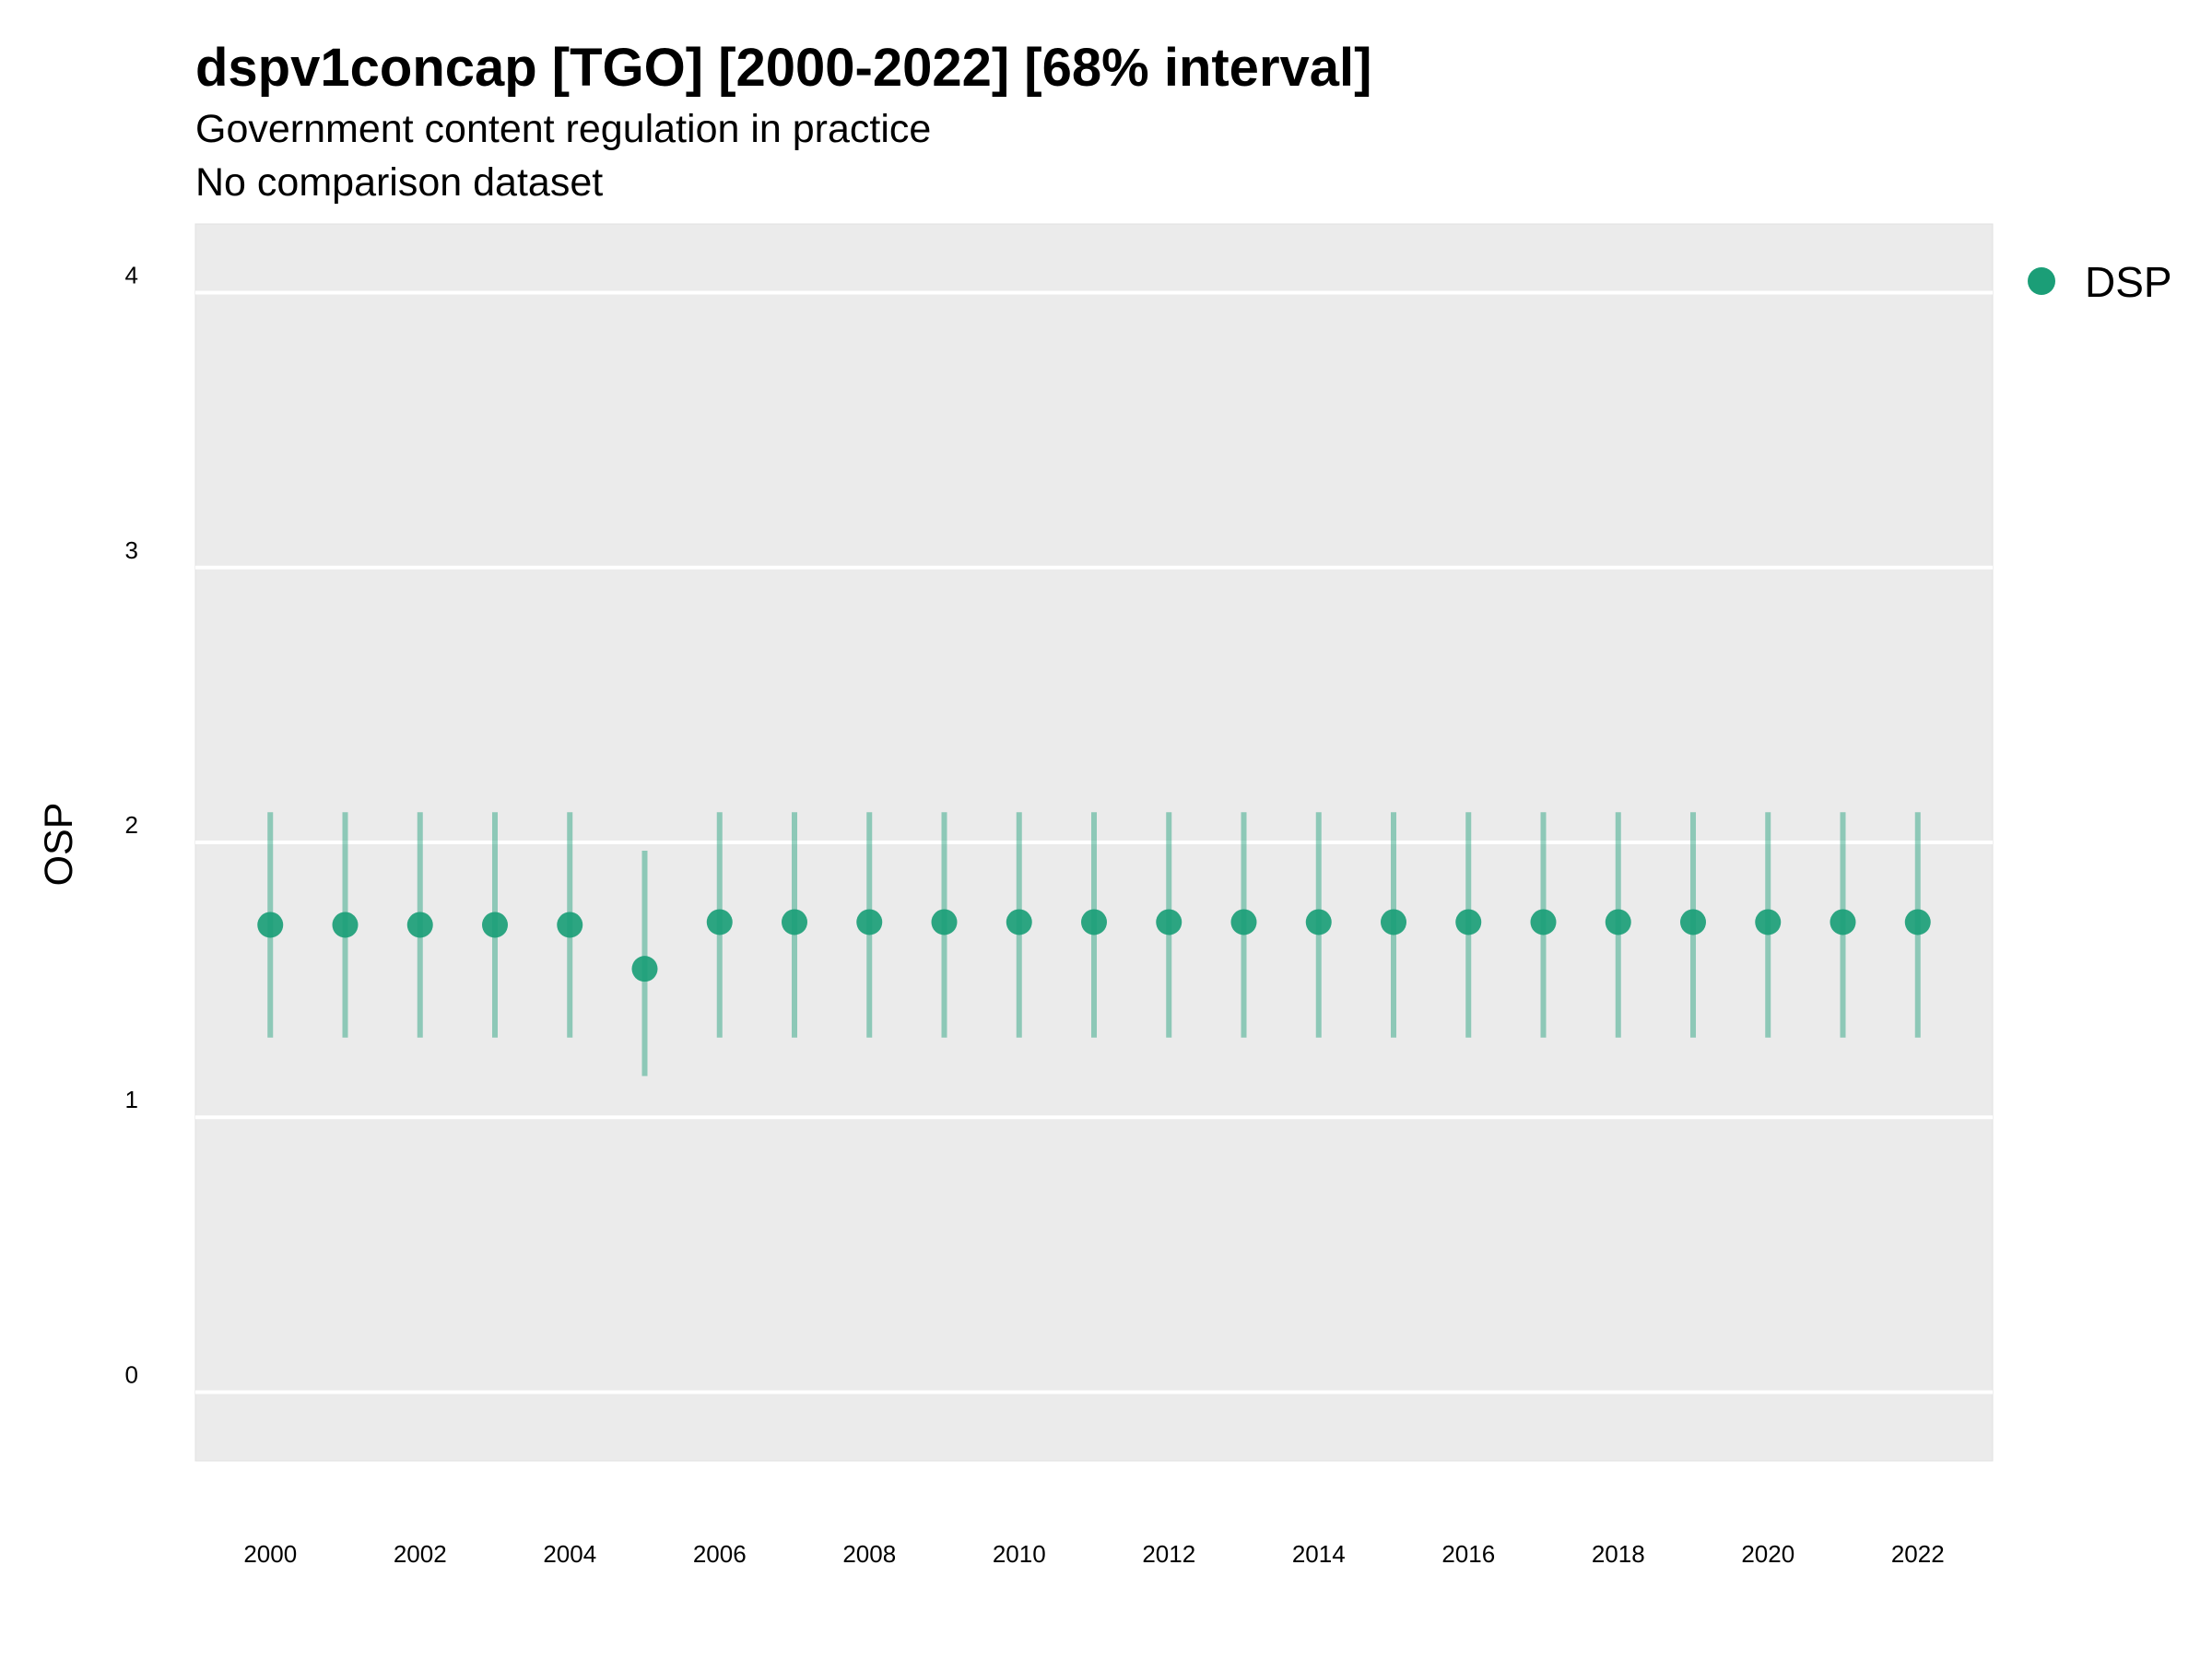 The width and height of the screenshot is (2212, 1659). What do you see at coordinates (131, 1099) in the screenshot?
I see `y-tick-label: 1` at bounding box center [131, 1099].